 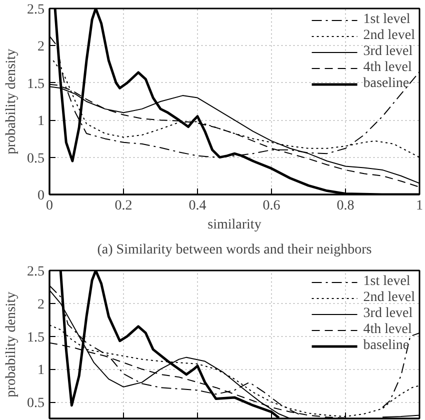 I want to click on x-axis-title: similarity, so click(x=235, y=225).